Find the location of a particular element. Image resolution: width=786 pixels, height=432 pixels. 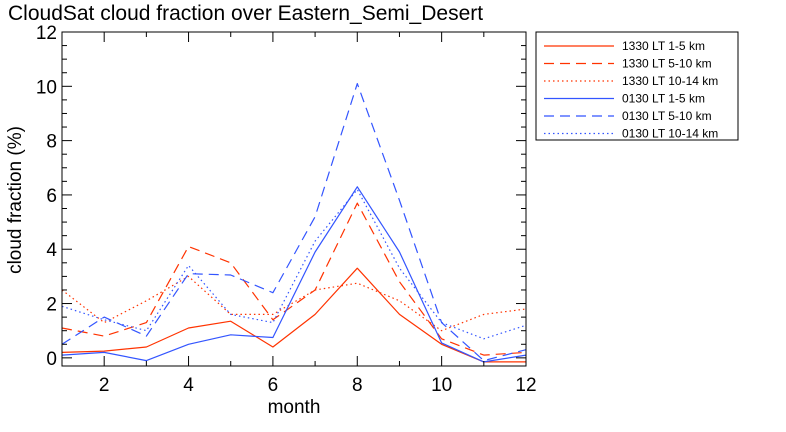

y-axis-label: cloud fraction (%) is located at coordinates (15, 200).